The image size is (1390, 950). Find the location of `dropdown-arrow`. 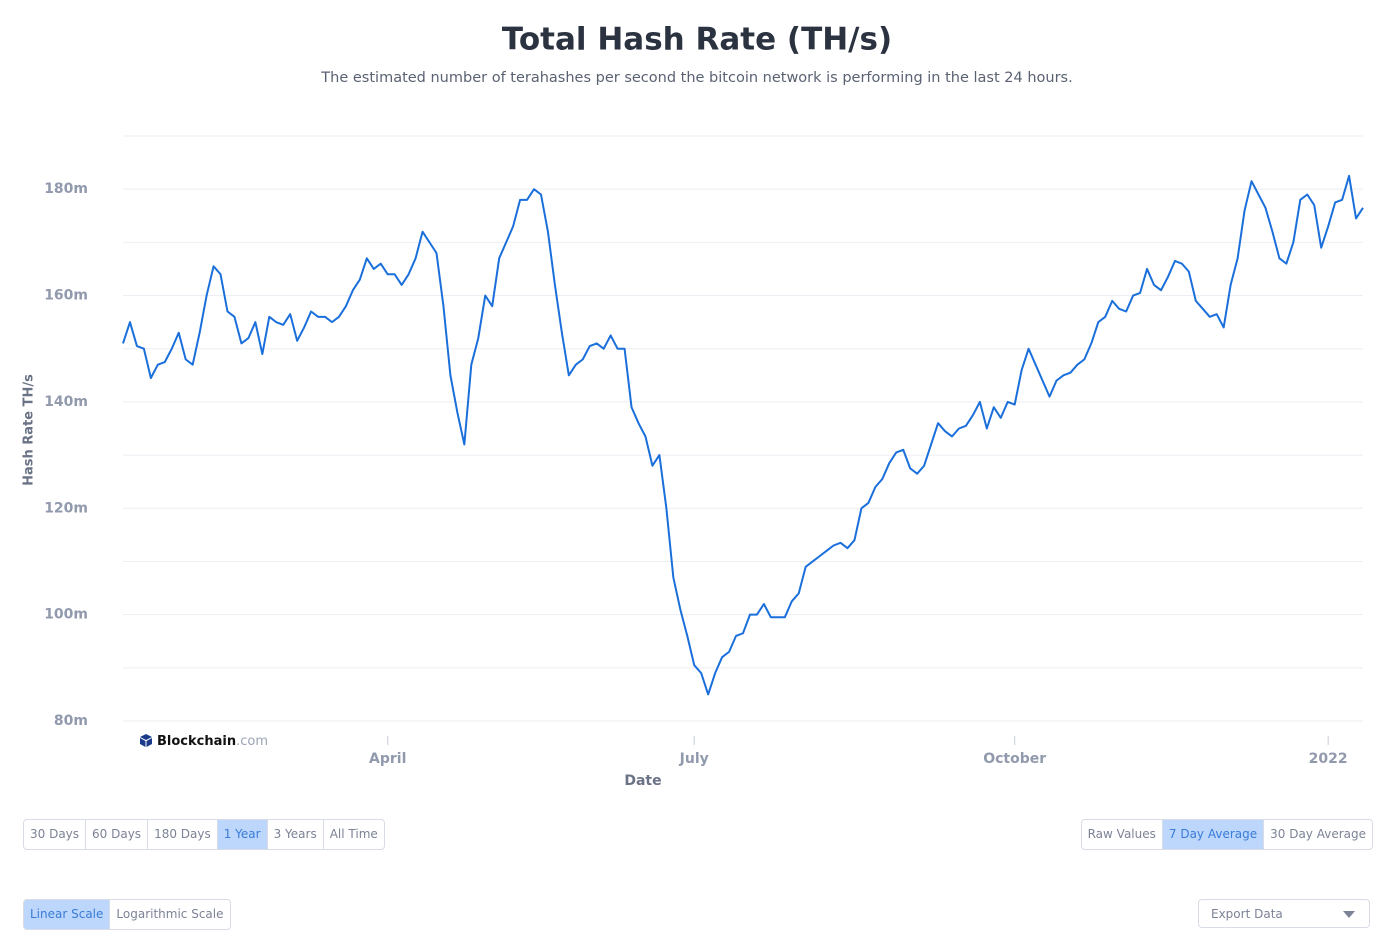

dropdown-arrow is located at coordinates (1349, 914).